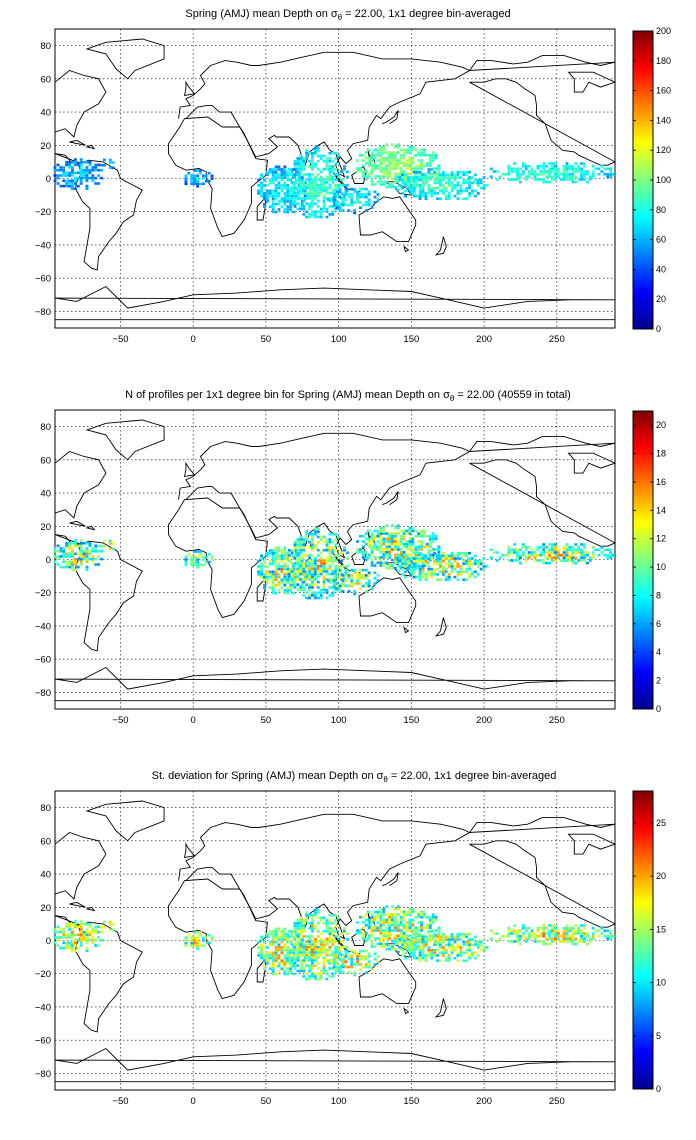 The image size is (696, 1140). What do you see at coordinates (661, 425) in the screenshot?
I see `colorbar-tick-label: 20` at bounding box center [661, 425].